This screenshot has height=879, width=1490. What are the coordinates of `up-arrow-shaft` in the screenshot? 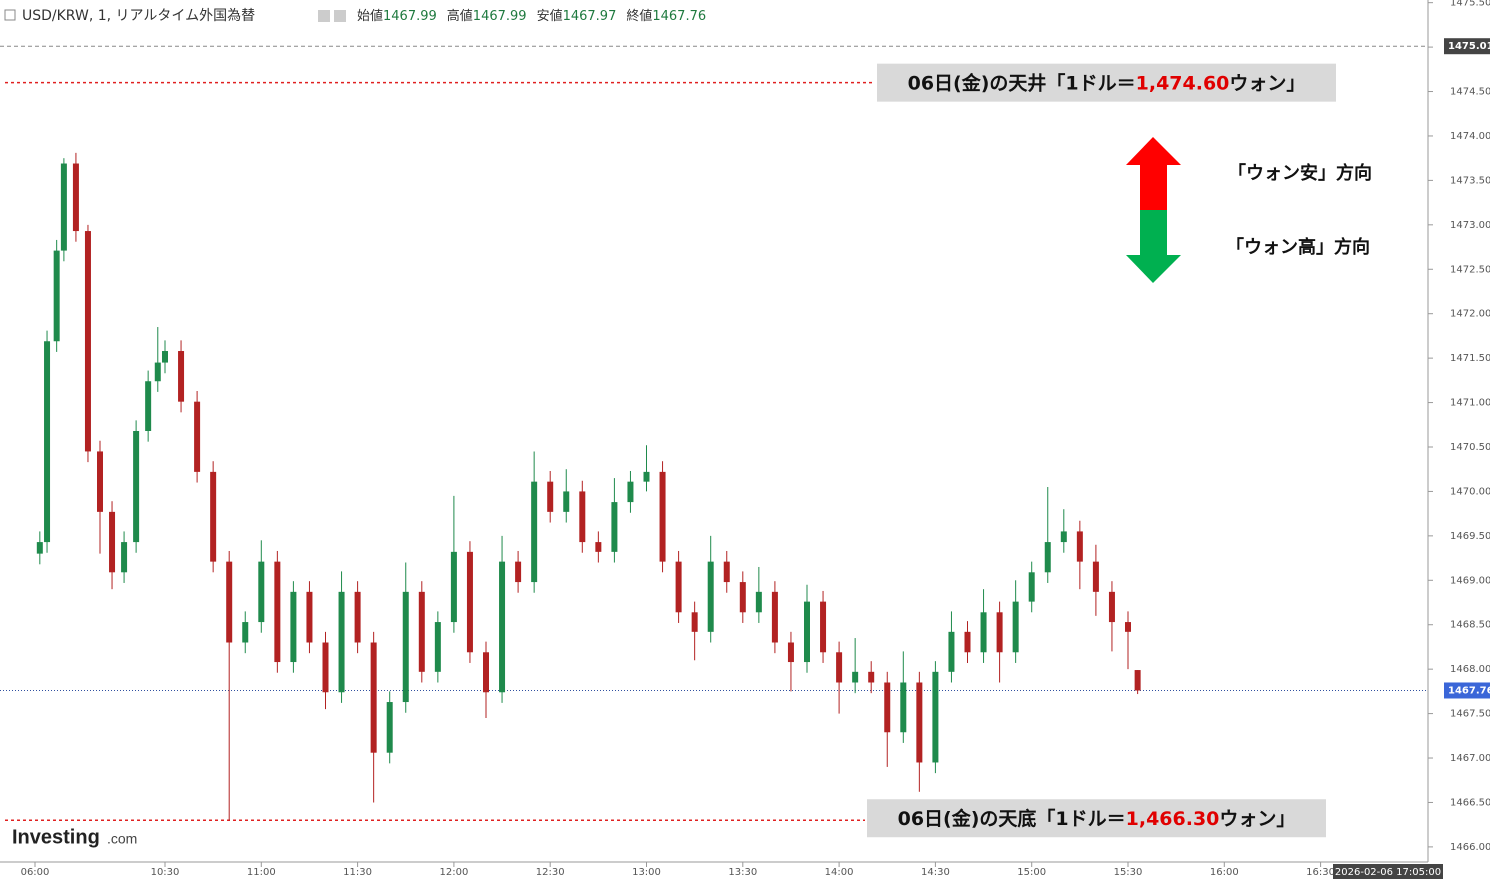 It's located at (1153, 187).